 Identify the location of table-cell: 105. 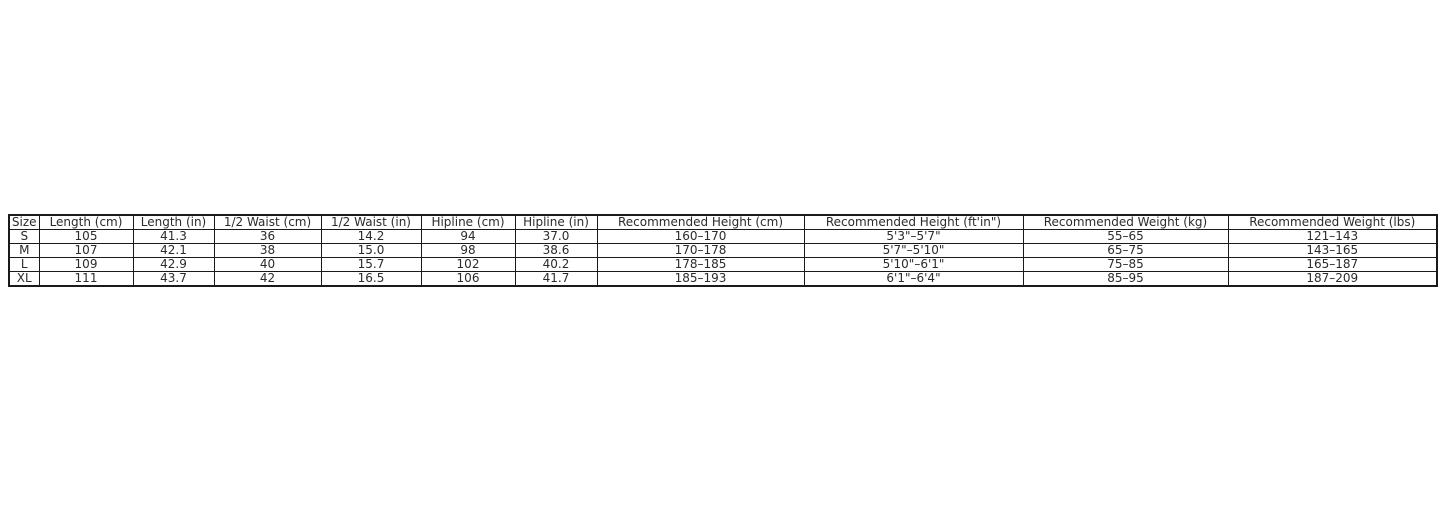
(86, 236).